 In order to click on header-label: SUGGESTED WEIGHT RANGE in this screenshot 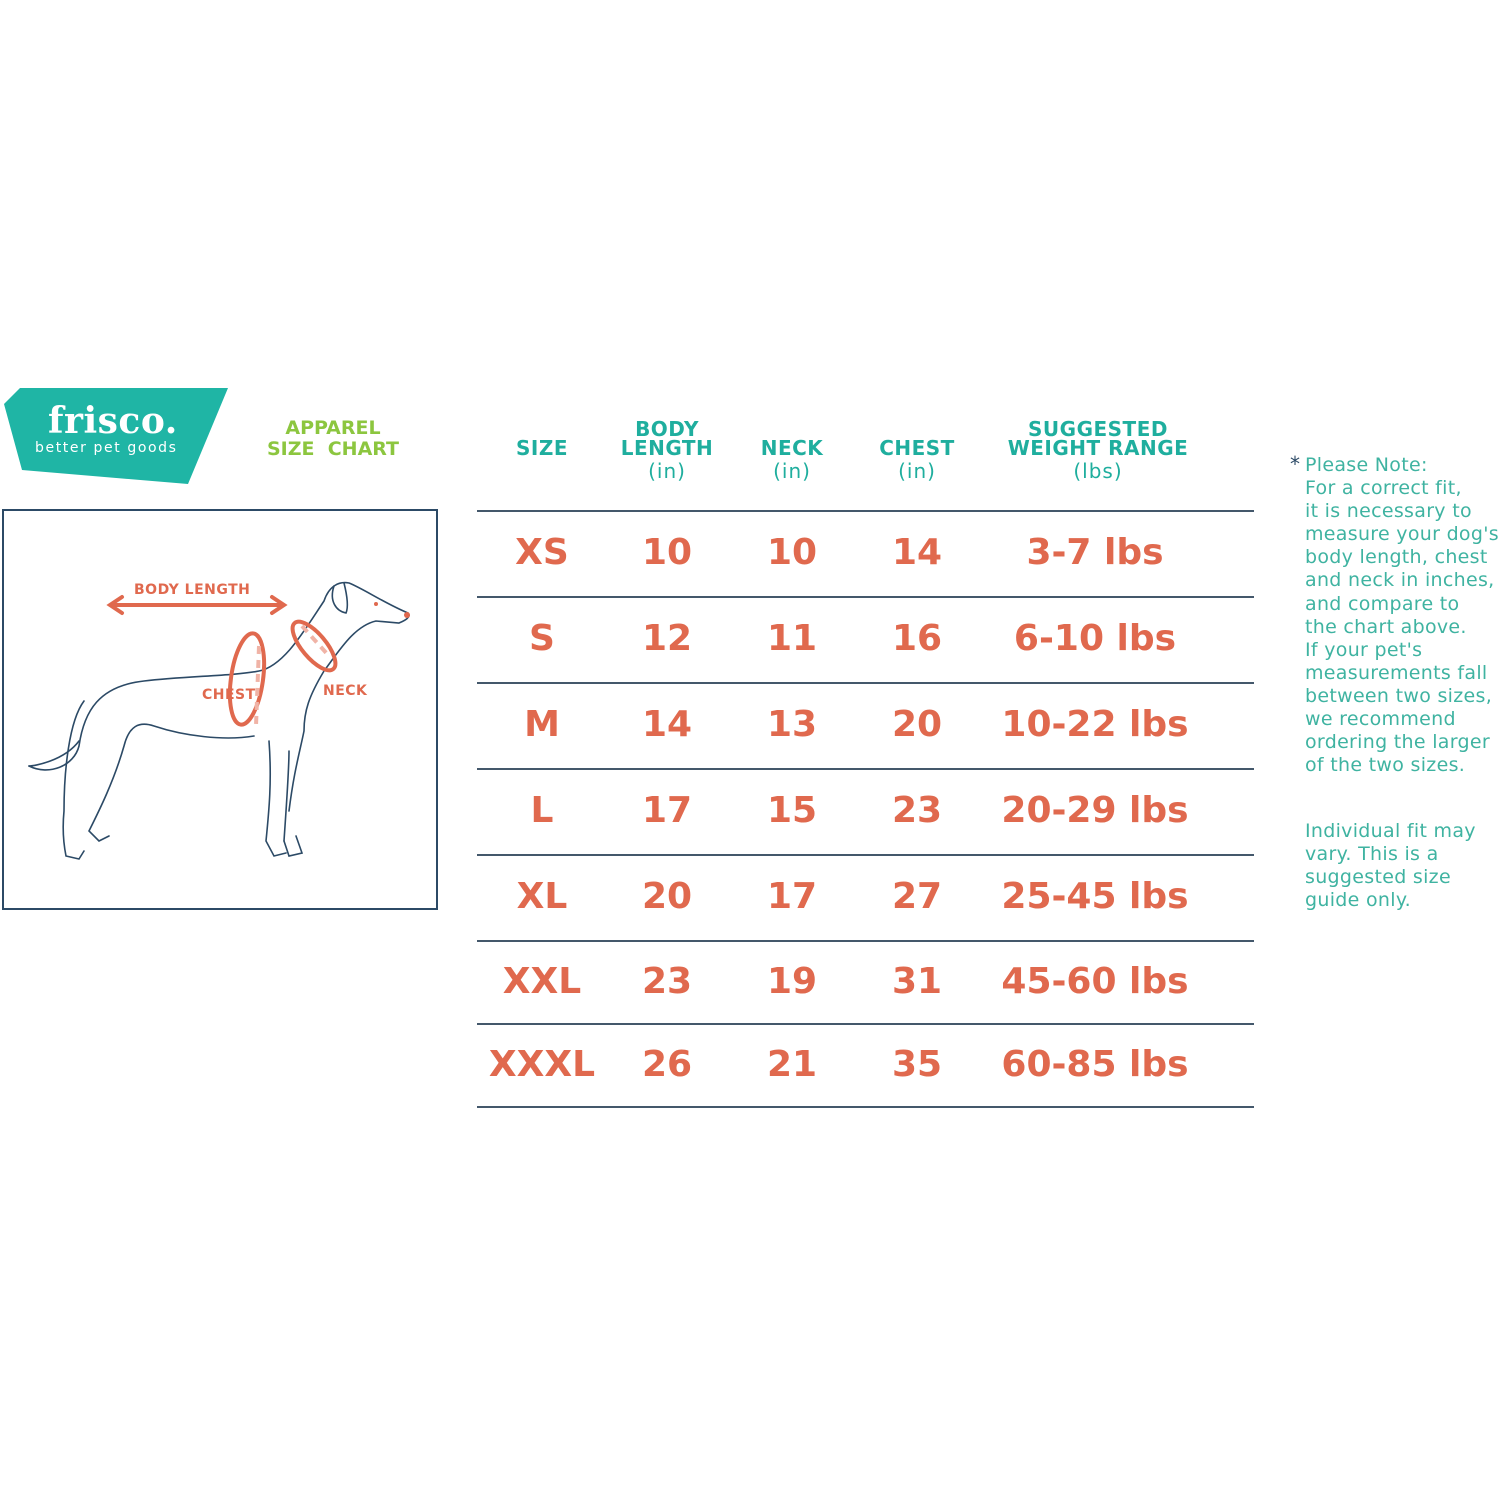, I will do `click(1098, 438)`.